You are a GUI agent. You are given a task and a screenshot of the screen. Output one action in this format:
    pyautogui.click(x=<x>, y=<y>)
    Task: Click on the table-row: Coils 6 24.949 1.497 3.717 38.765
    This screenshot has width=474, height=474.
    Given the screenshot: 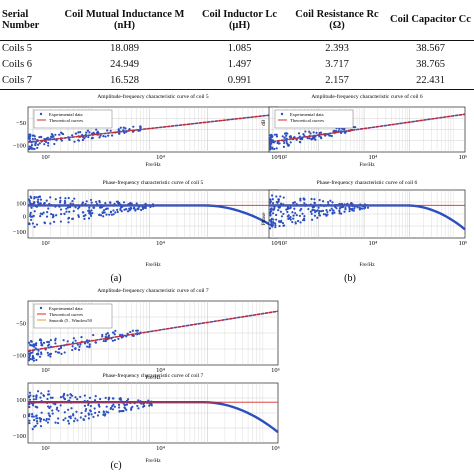 What is the action you would take?
    pyautogui.click(x=237, y=65)
    